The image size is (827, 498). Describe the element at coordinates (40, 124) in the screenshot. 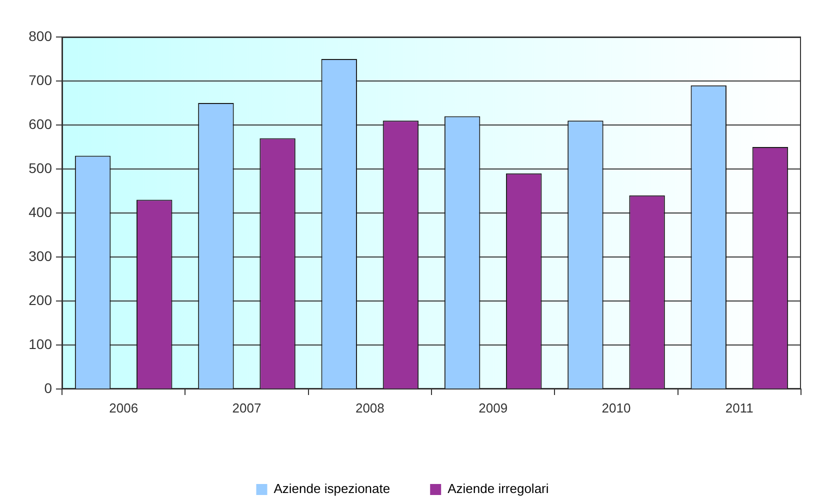

I see `y-tick-label: 600` at that location.